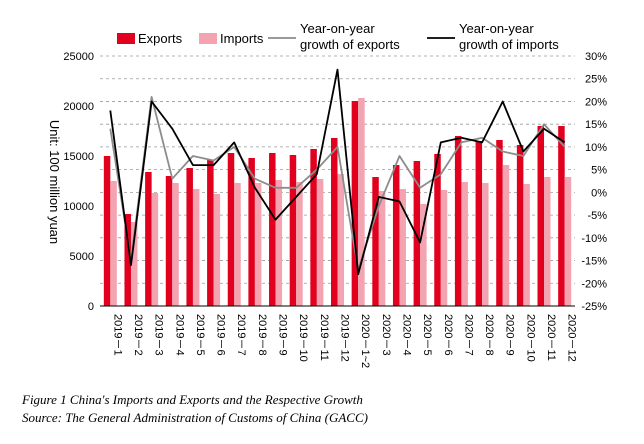 Image resolution: width=644 pixels, height=444 pixels. What do you see at coordinates (82, 257) in the screenshot?
I see `y-tick-label: 5000` at bounding box center [82, 257].